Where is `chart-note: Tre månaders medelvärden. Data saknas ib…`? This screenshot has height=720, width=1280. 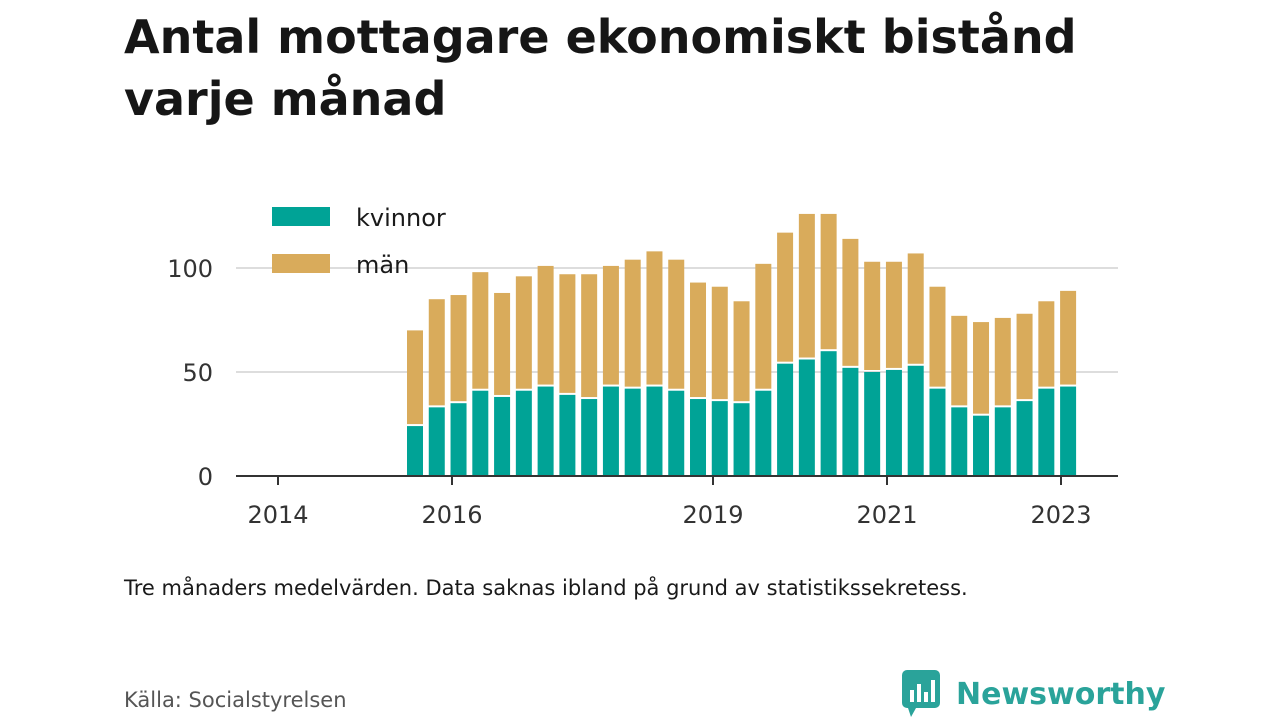 chart-note: Tre månaders medelvärden. Data saknas ib… is located at coordinates (546, 588).